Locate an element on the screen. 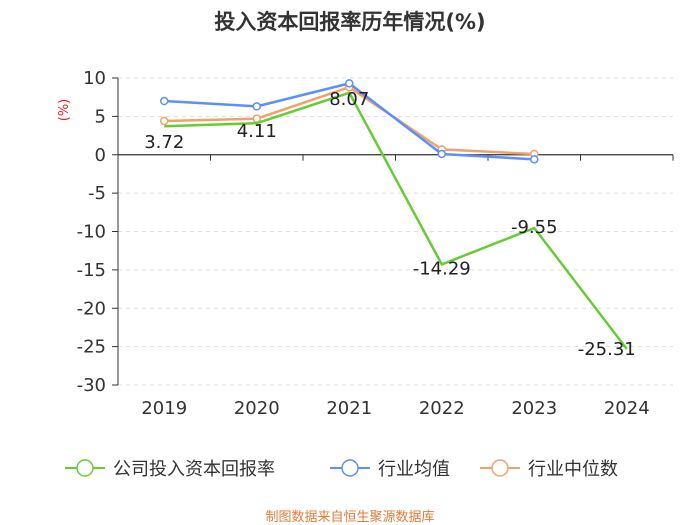  y-tick-label: 10 is located at coordinates (94, 78).